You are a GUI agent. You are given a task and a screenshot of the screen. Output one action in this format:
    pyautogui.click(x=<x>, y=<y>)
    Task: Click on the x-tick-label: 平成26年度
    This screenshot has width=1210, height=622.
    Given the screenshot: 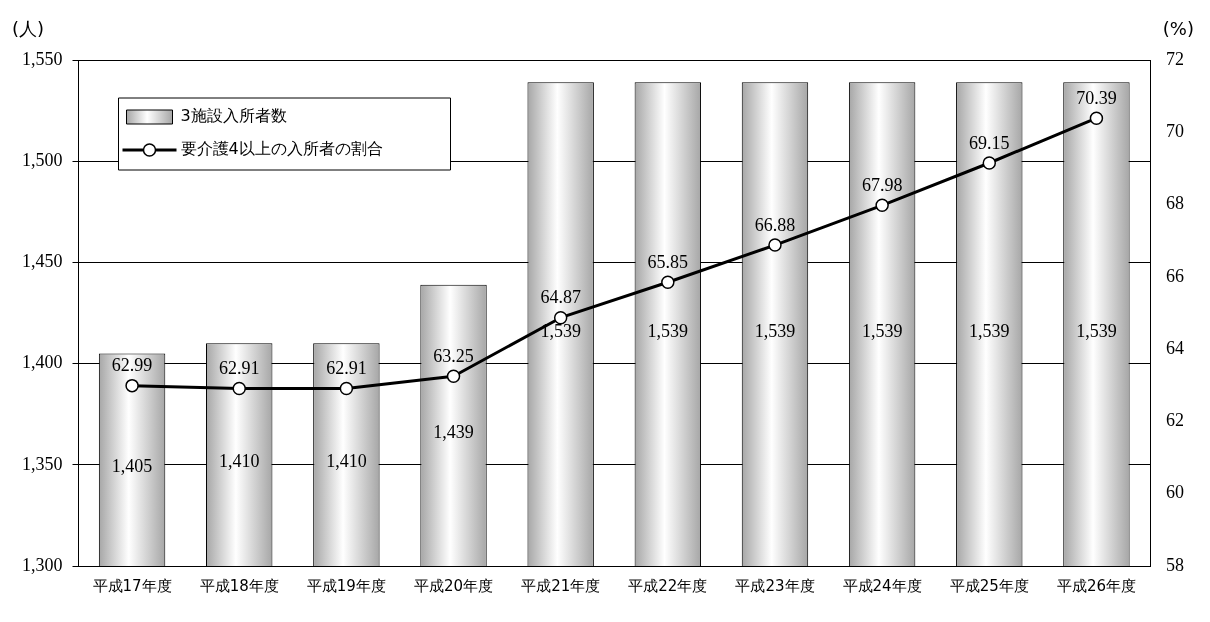 What is the action you would take?
    pyautogui.click(x=1096, y=585)
    